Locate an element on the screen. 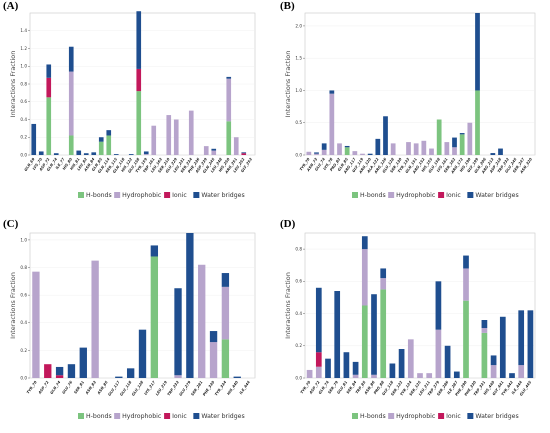 The image size is (550, 433). x-tick-label: SER_84 is located at coordinates (352, 387).